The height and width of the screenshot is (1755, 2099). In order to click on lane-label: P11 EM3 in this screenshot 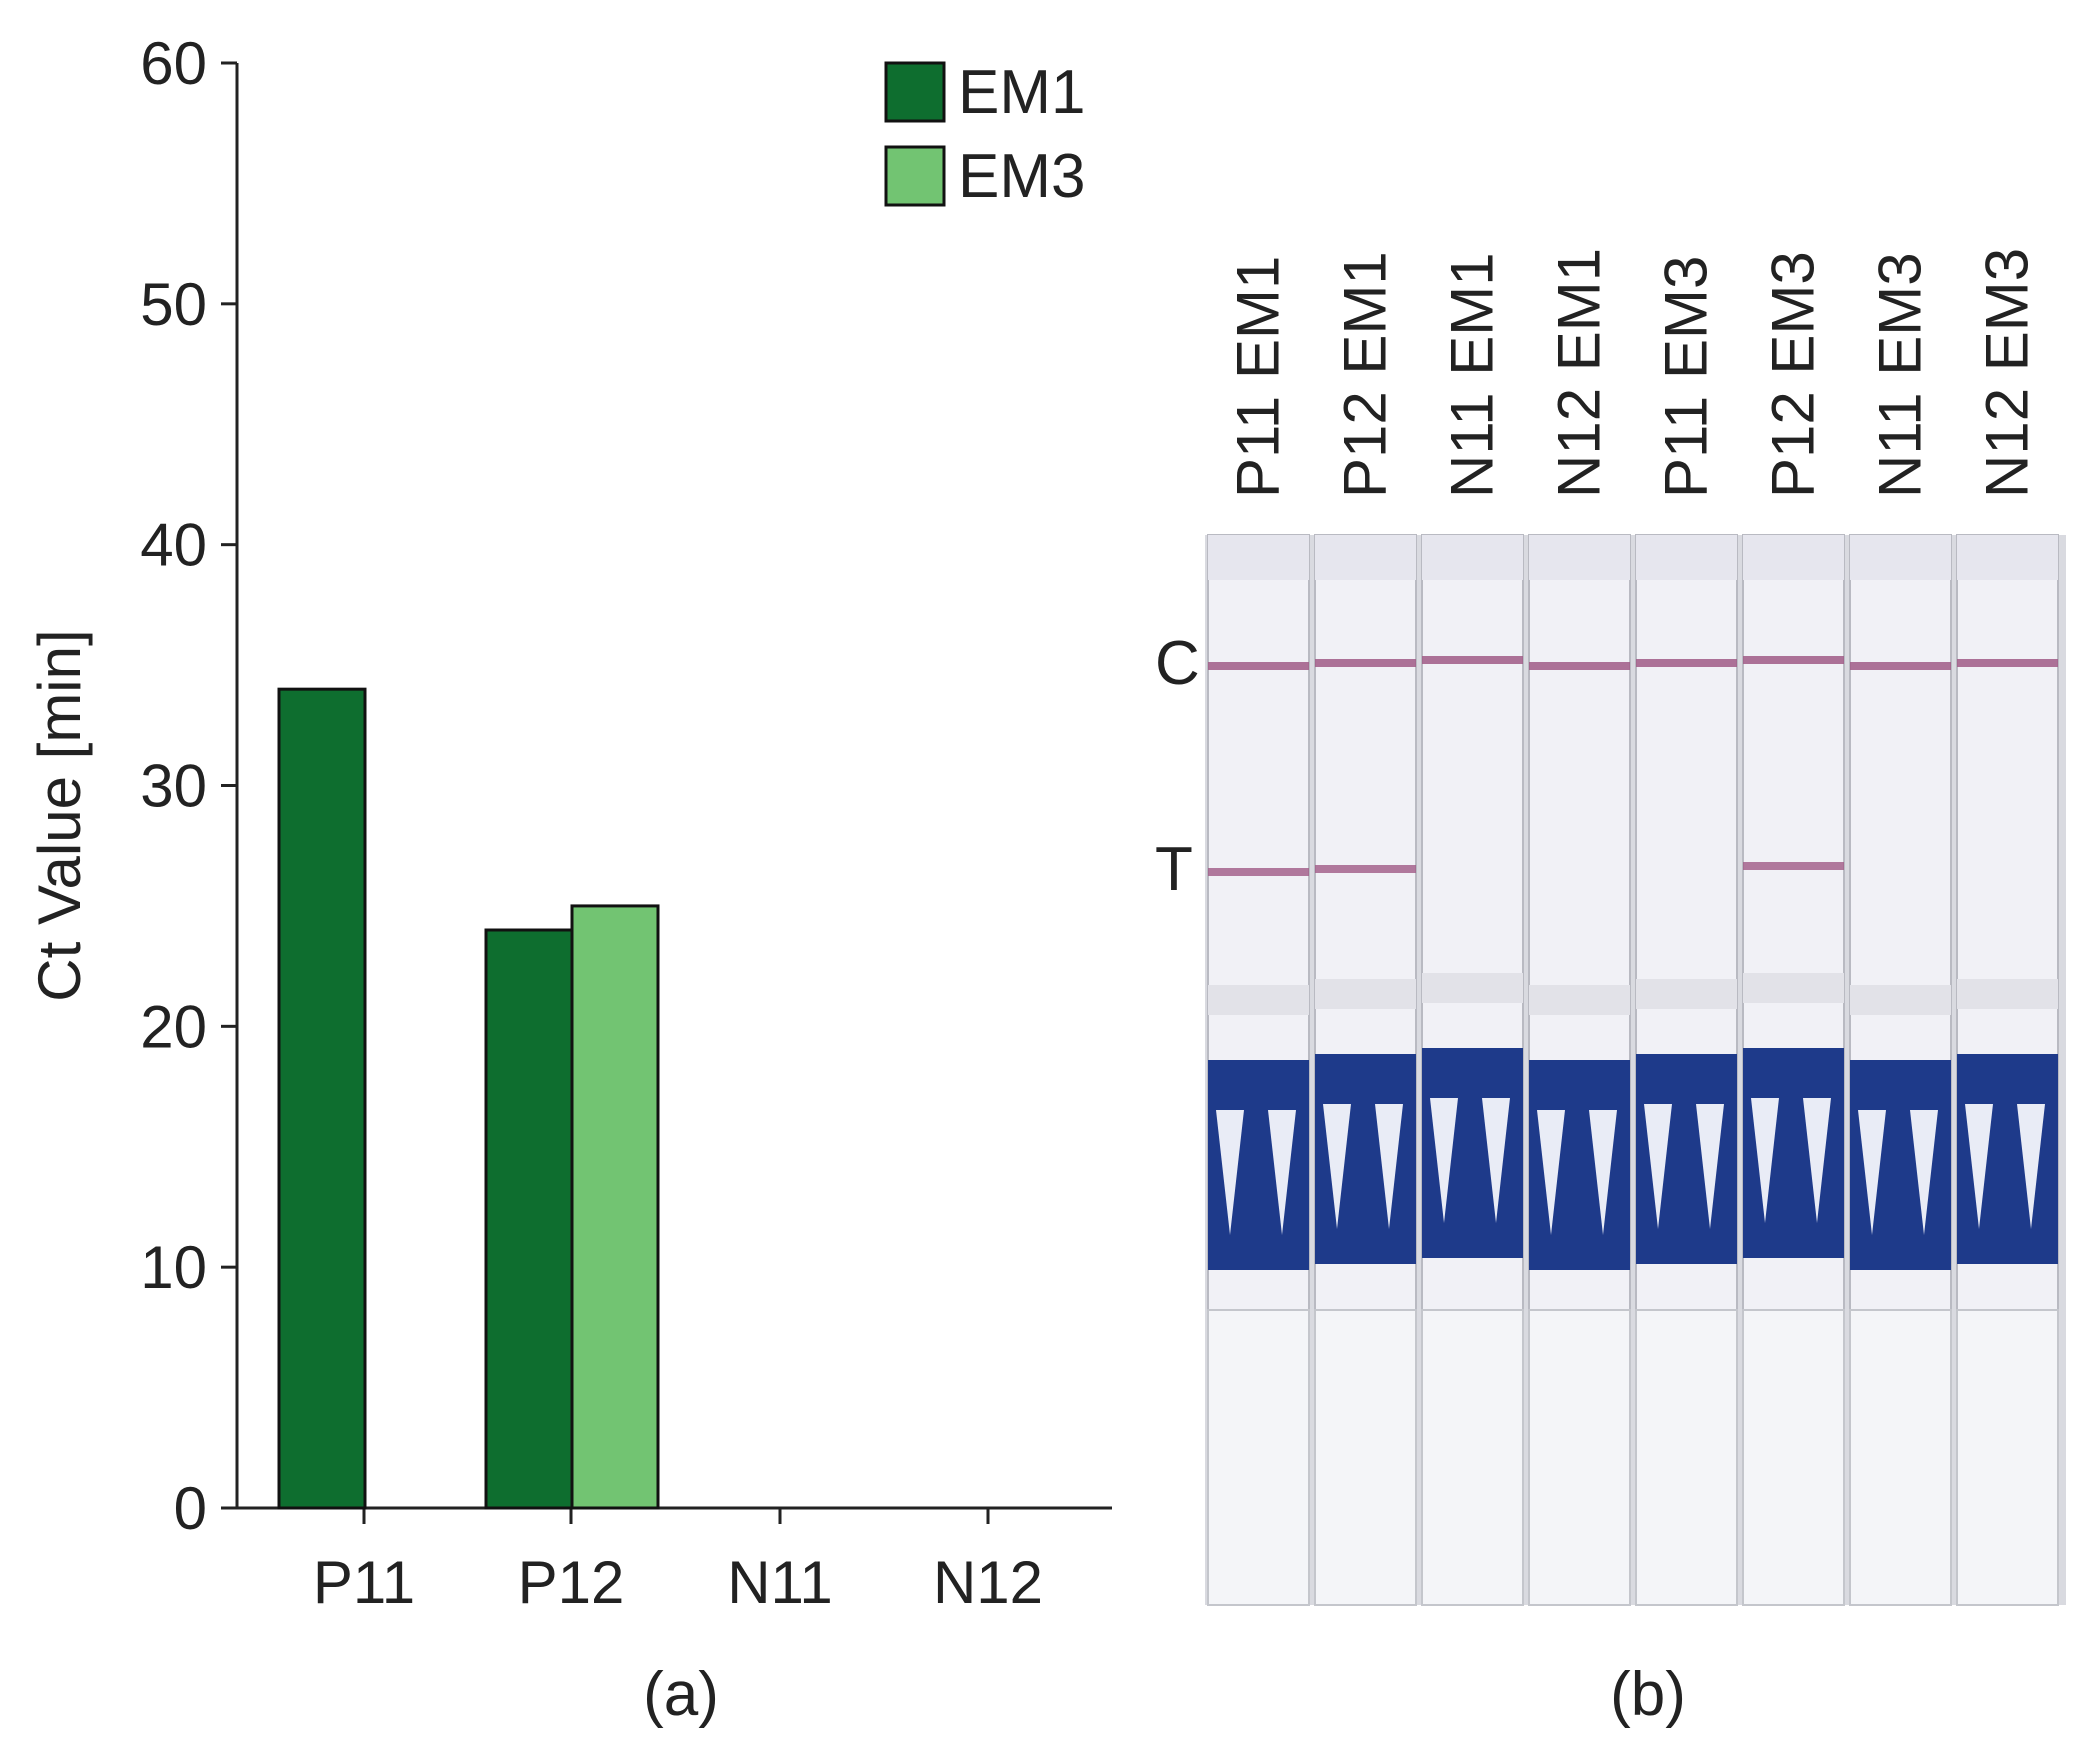, I will do `click(1686, 377)`.